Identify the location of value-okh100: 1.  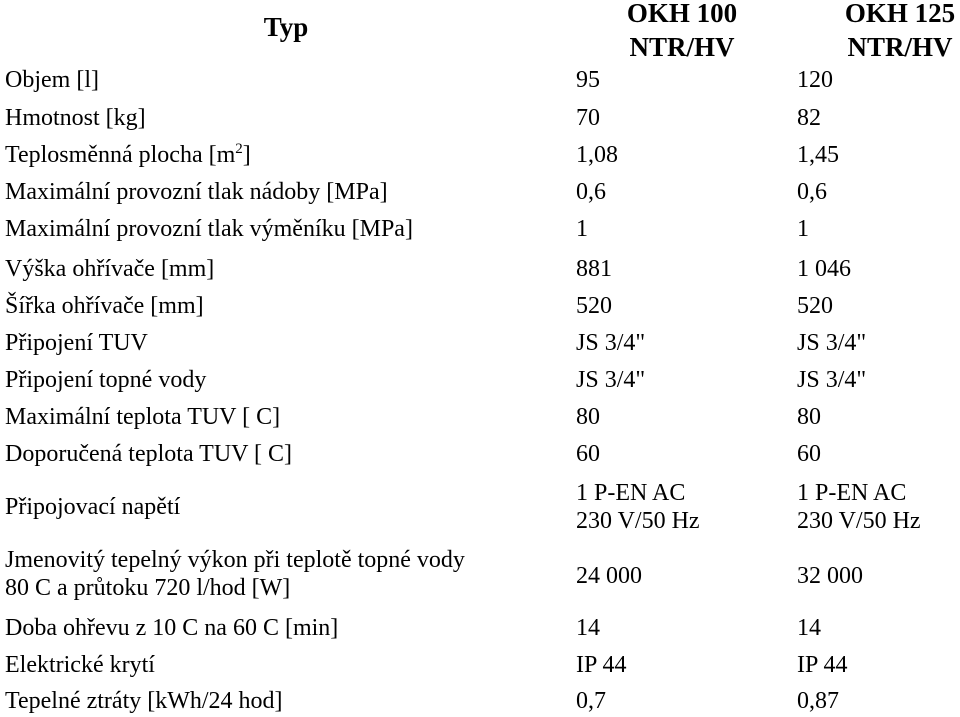
(582, 229).